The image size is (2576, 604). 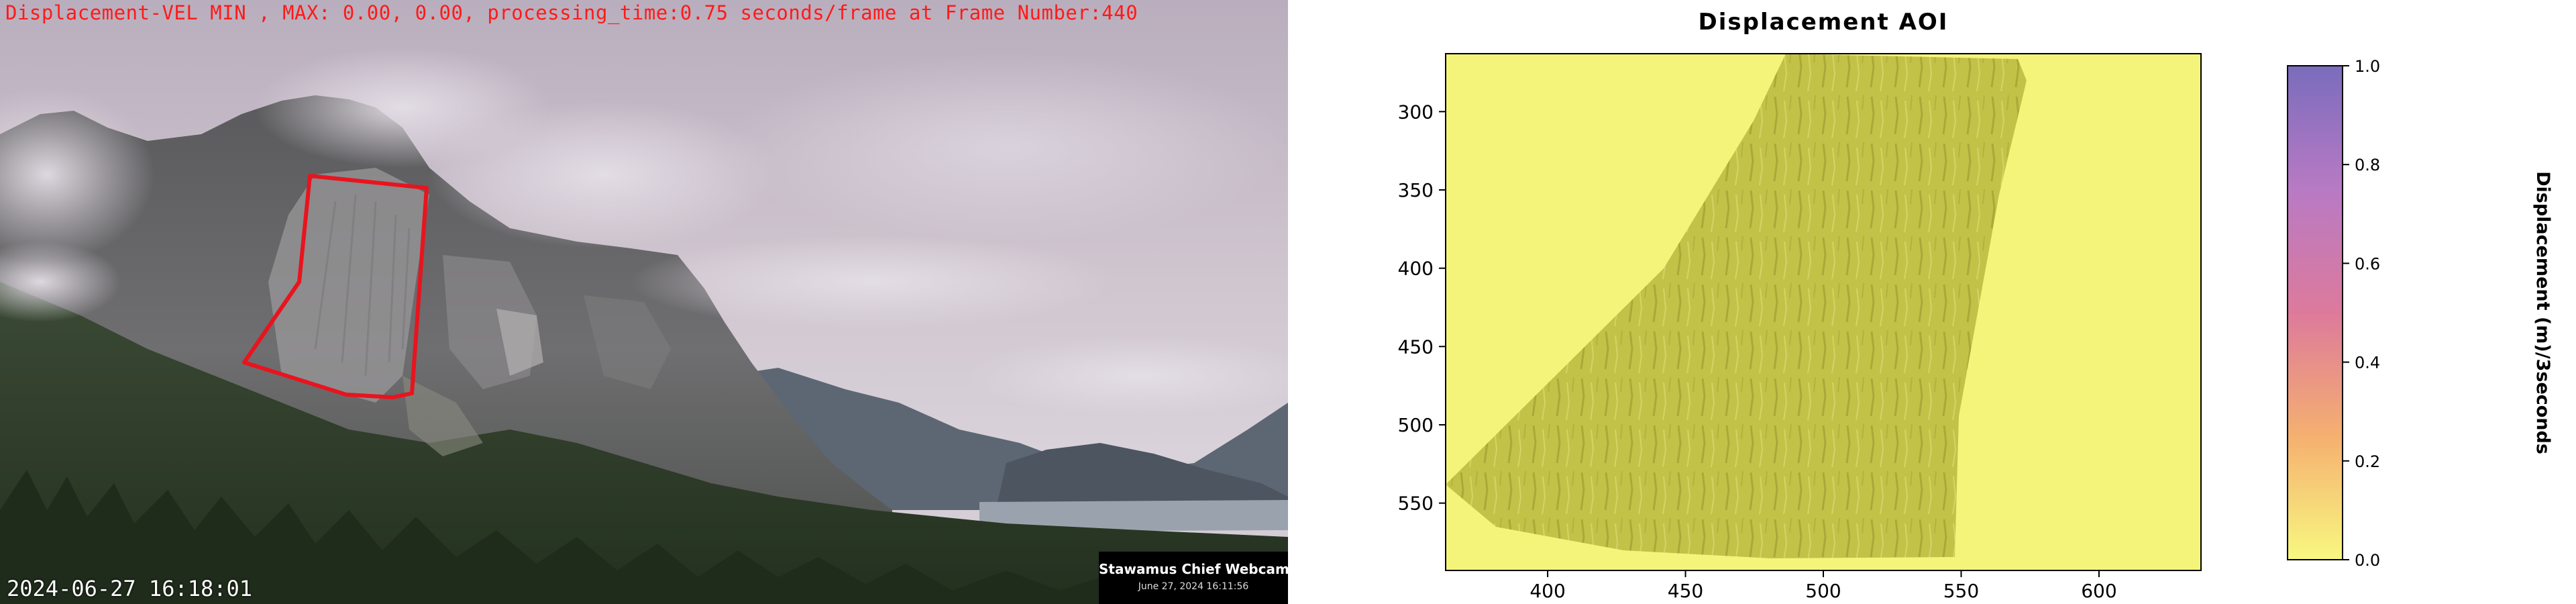 What do you see at coordinates (1416, 112) in the screenshot?
I see `y-tick-label: 300` at bounding box center [1416, 112].